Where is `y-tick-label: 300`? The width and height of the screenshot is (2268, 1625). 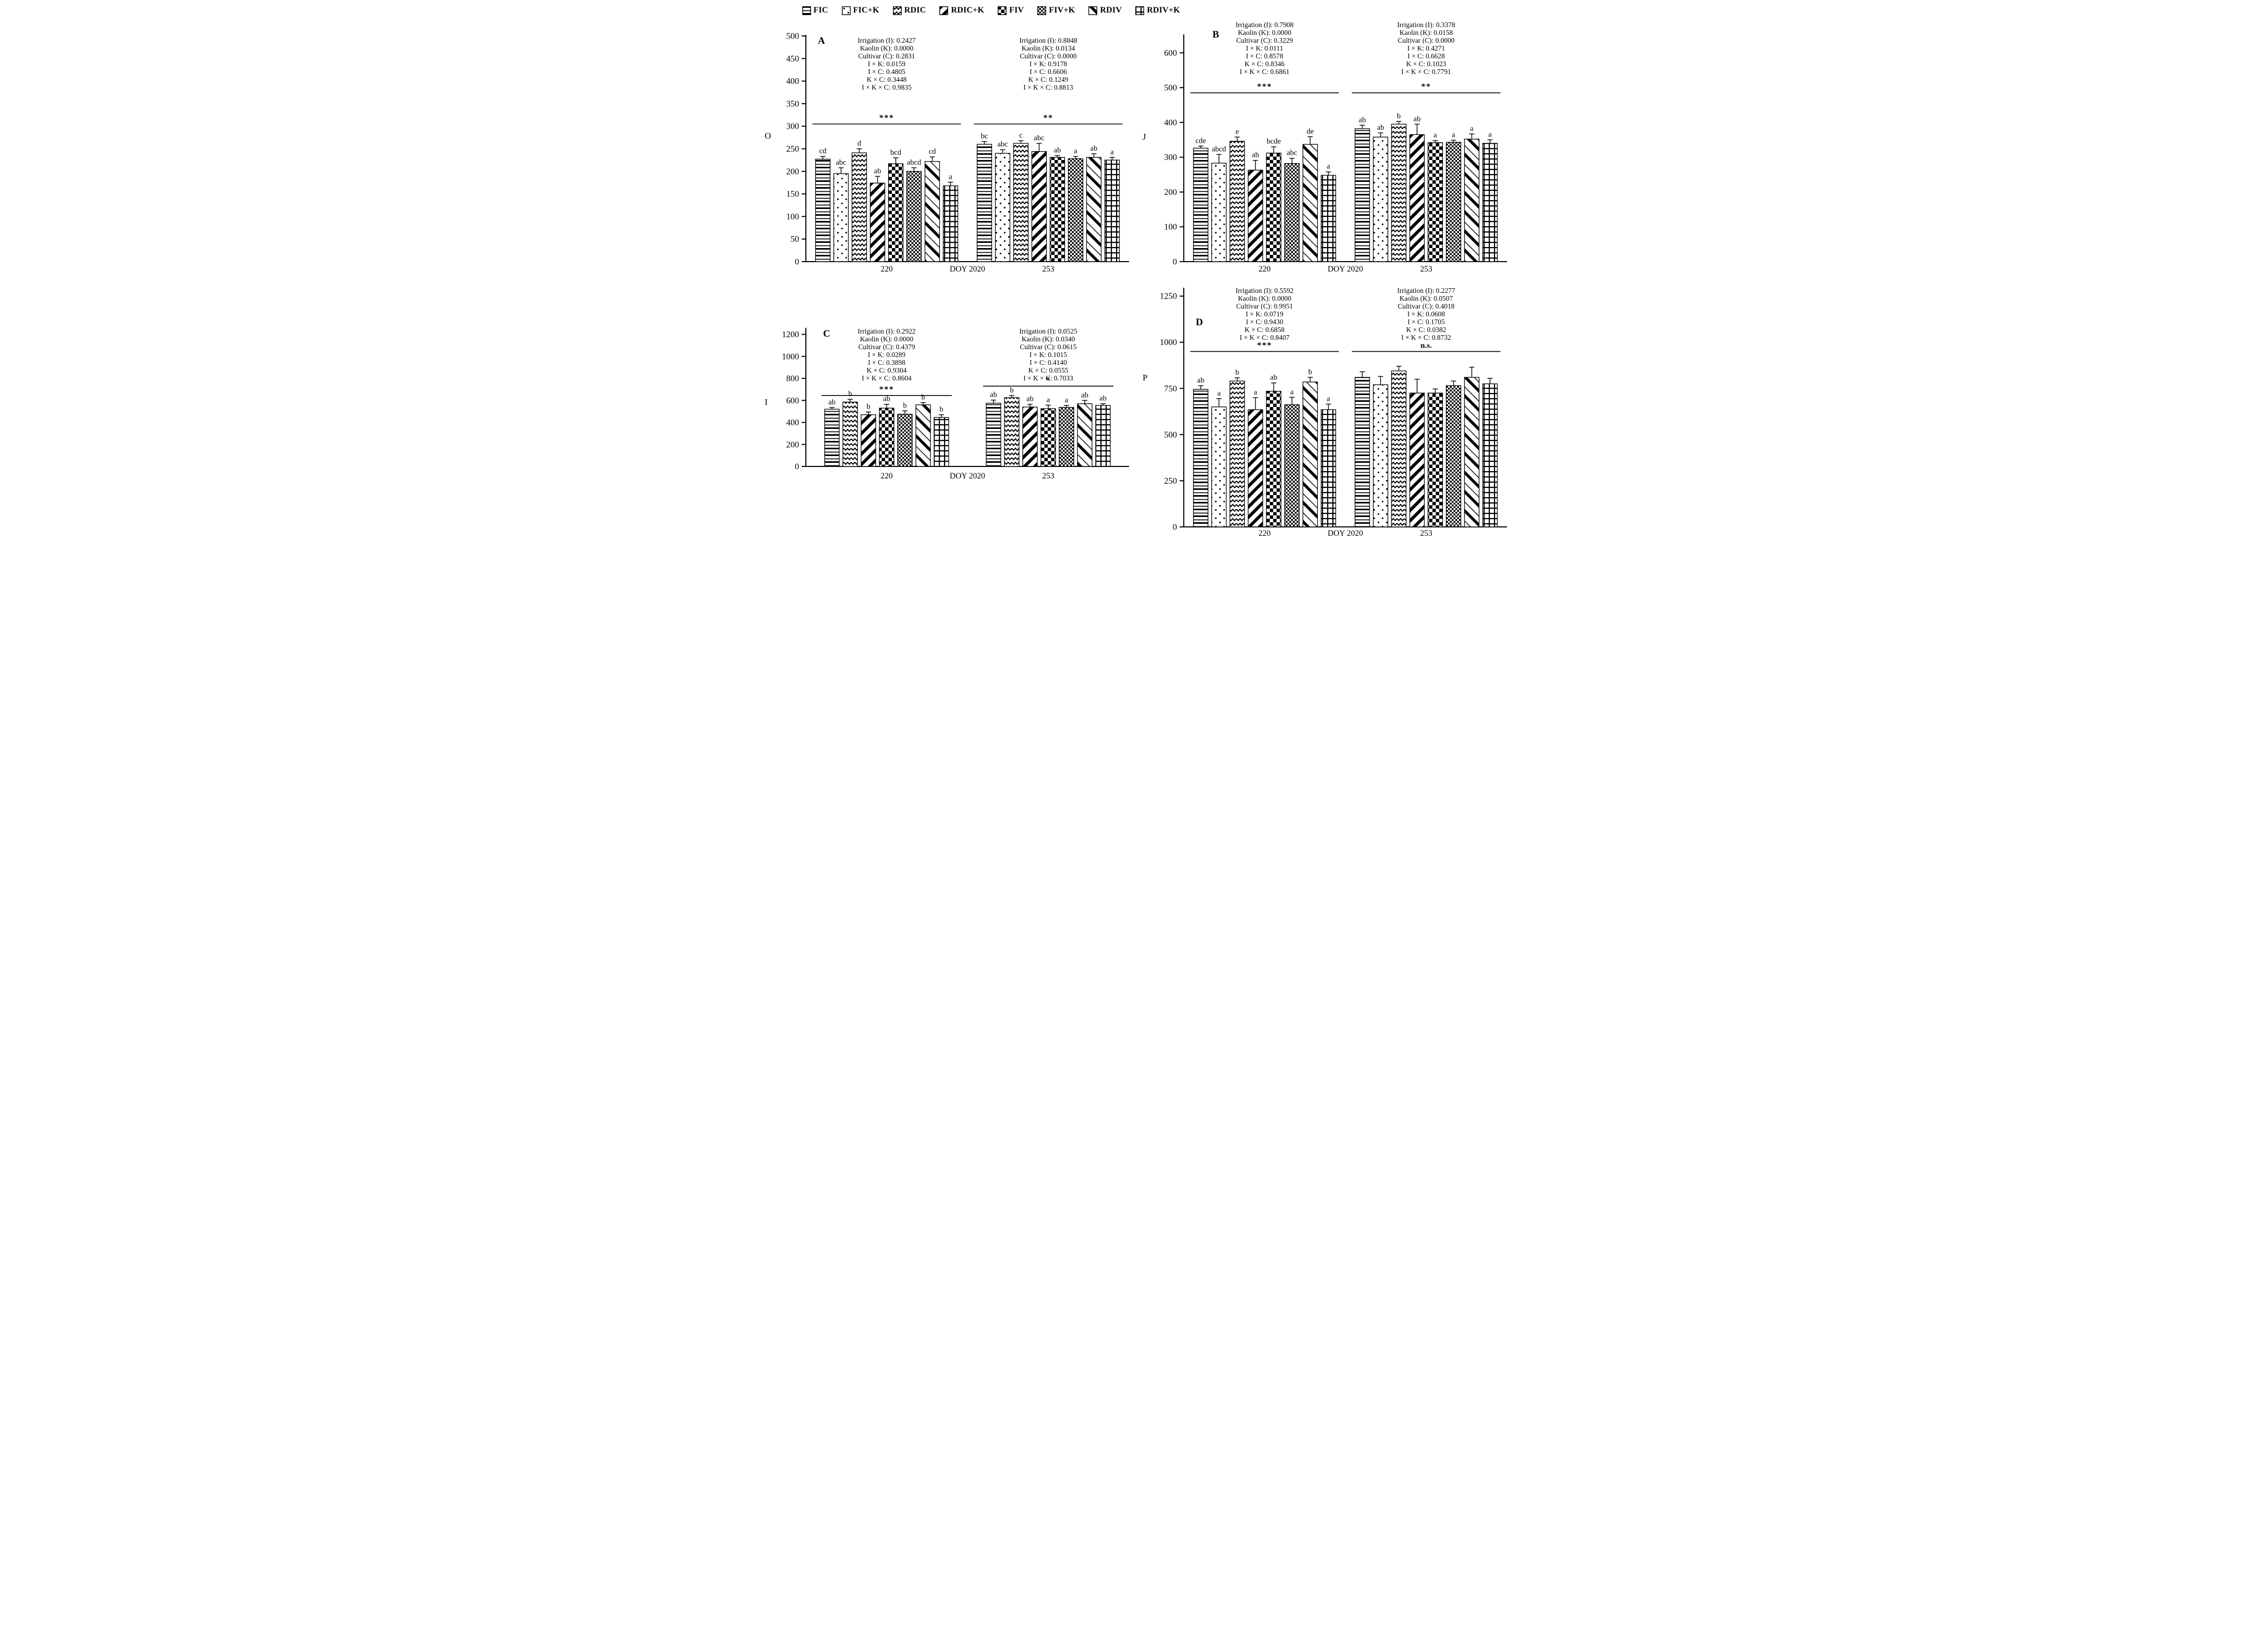
y-tick-label: 300 is located at coordinates (792, 126).